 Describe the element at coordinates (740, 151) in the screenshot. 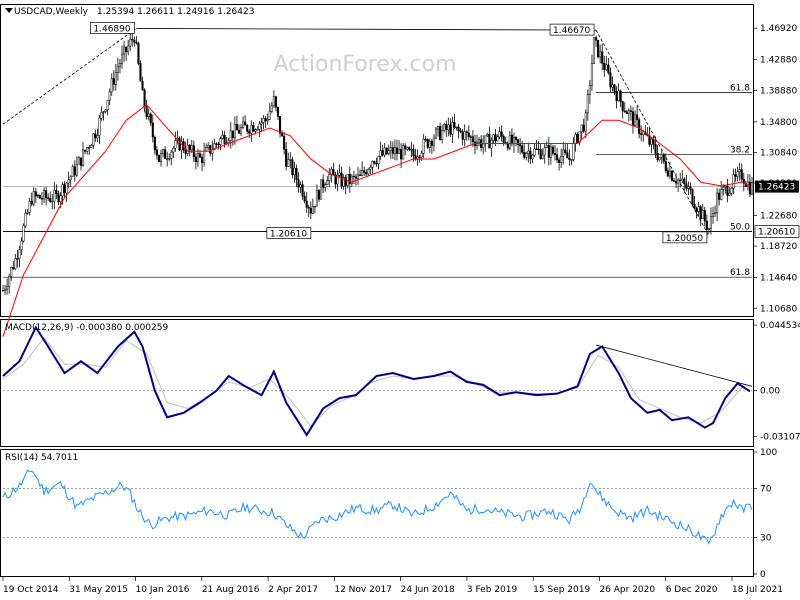

I see `fib-label-1: 38.2` at that location.